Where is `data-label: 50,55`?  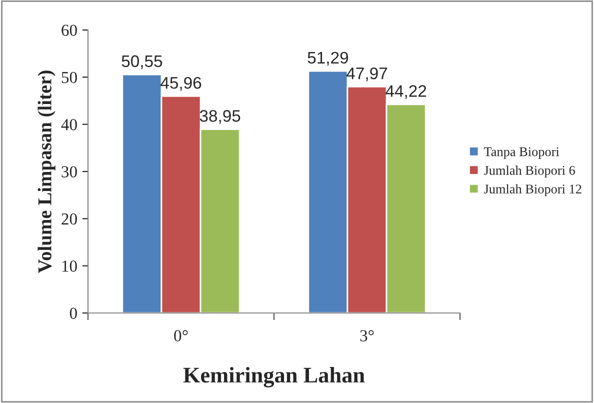
data-label: 50,55 is located at coordinates (142, 62).